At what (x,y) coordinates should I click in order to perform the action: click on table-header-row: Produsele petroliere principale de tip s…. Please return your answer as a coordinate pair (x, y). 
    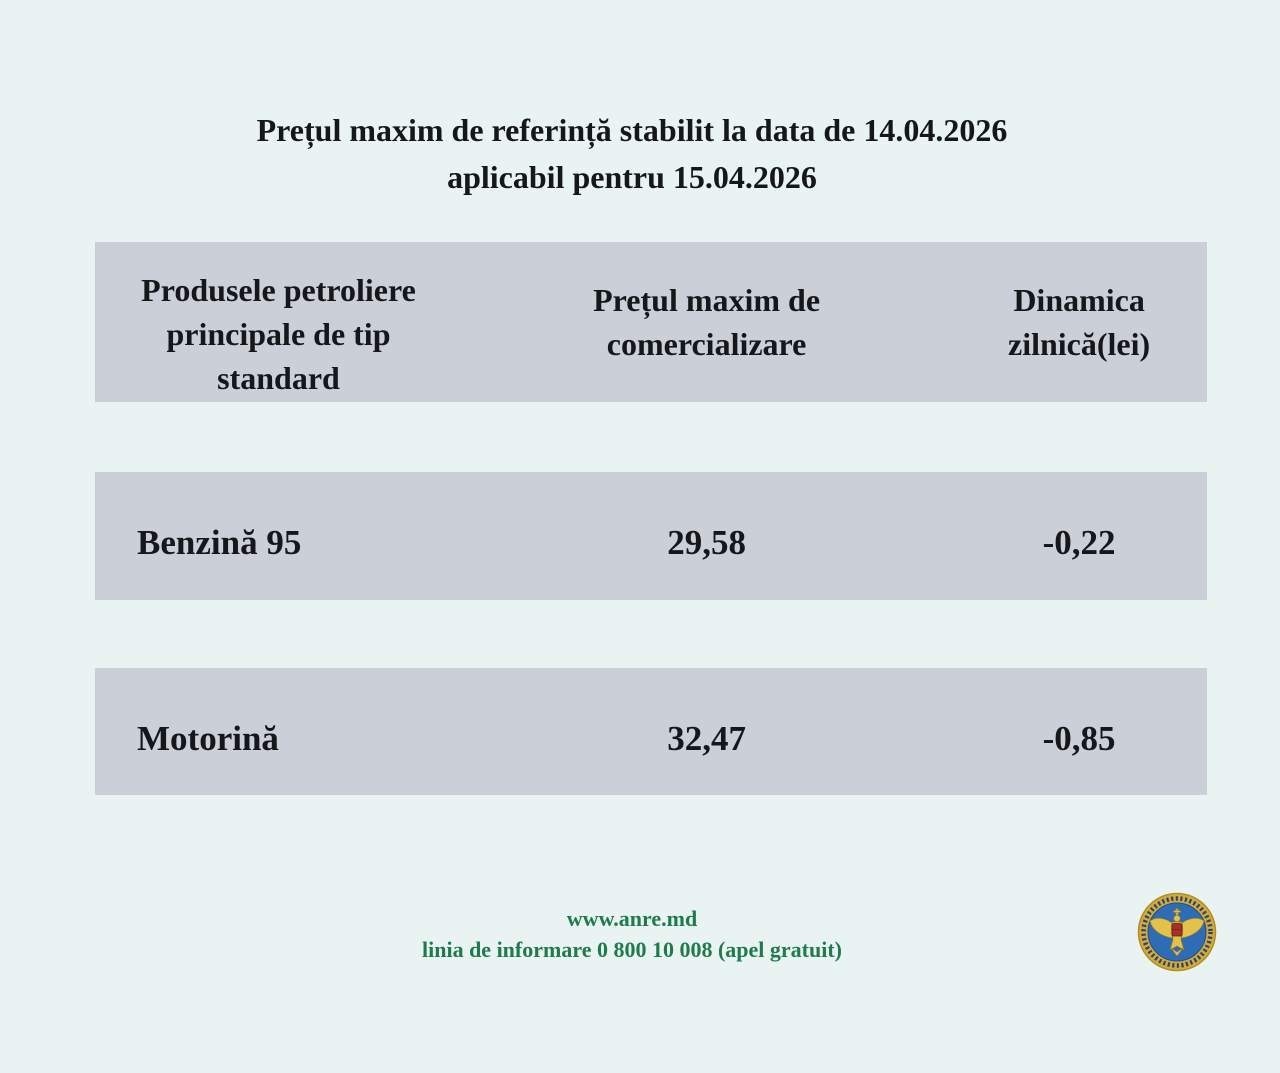
    Looking at the image, I should click on (651, 322).